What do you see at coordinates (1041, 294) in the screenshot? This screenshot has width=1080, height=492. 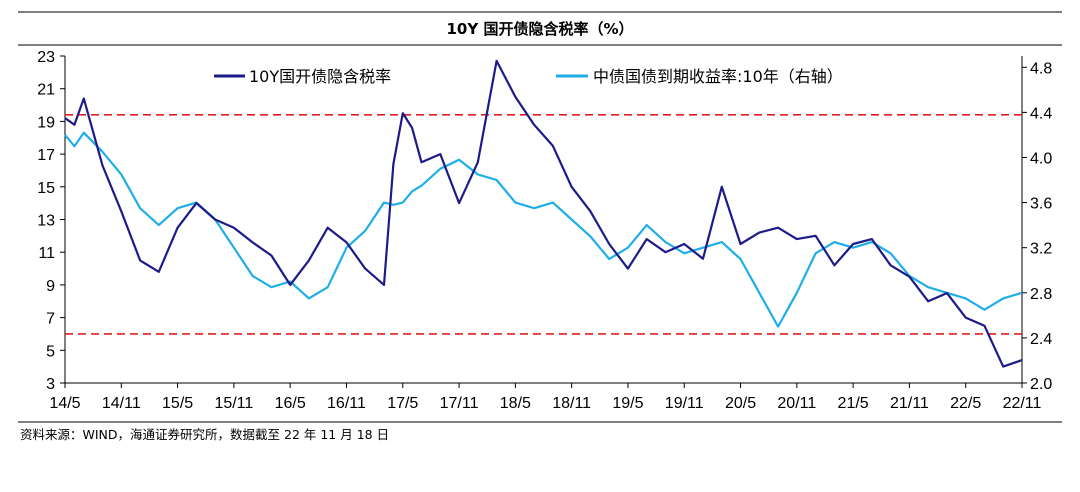 I see `right-tick-label-2: 2.8` at bounding box center [1041, 294].